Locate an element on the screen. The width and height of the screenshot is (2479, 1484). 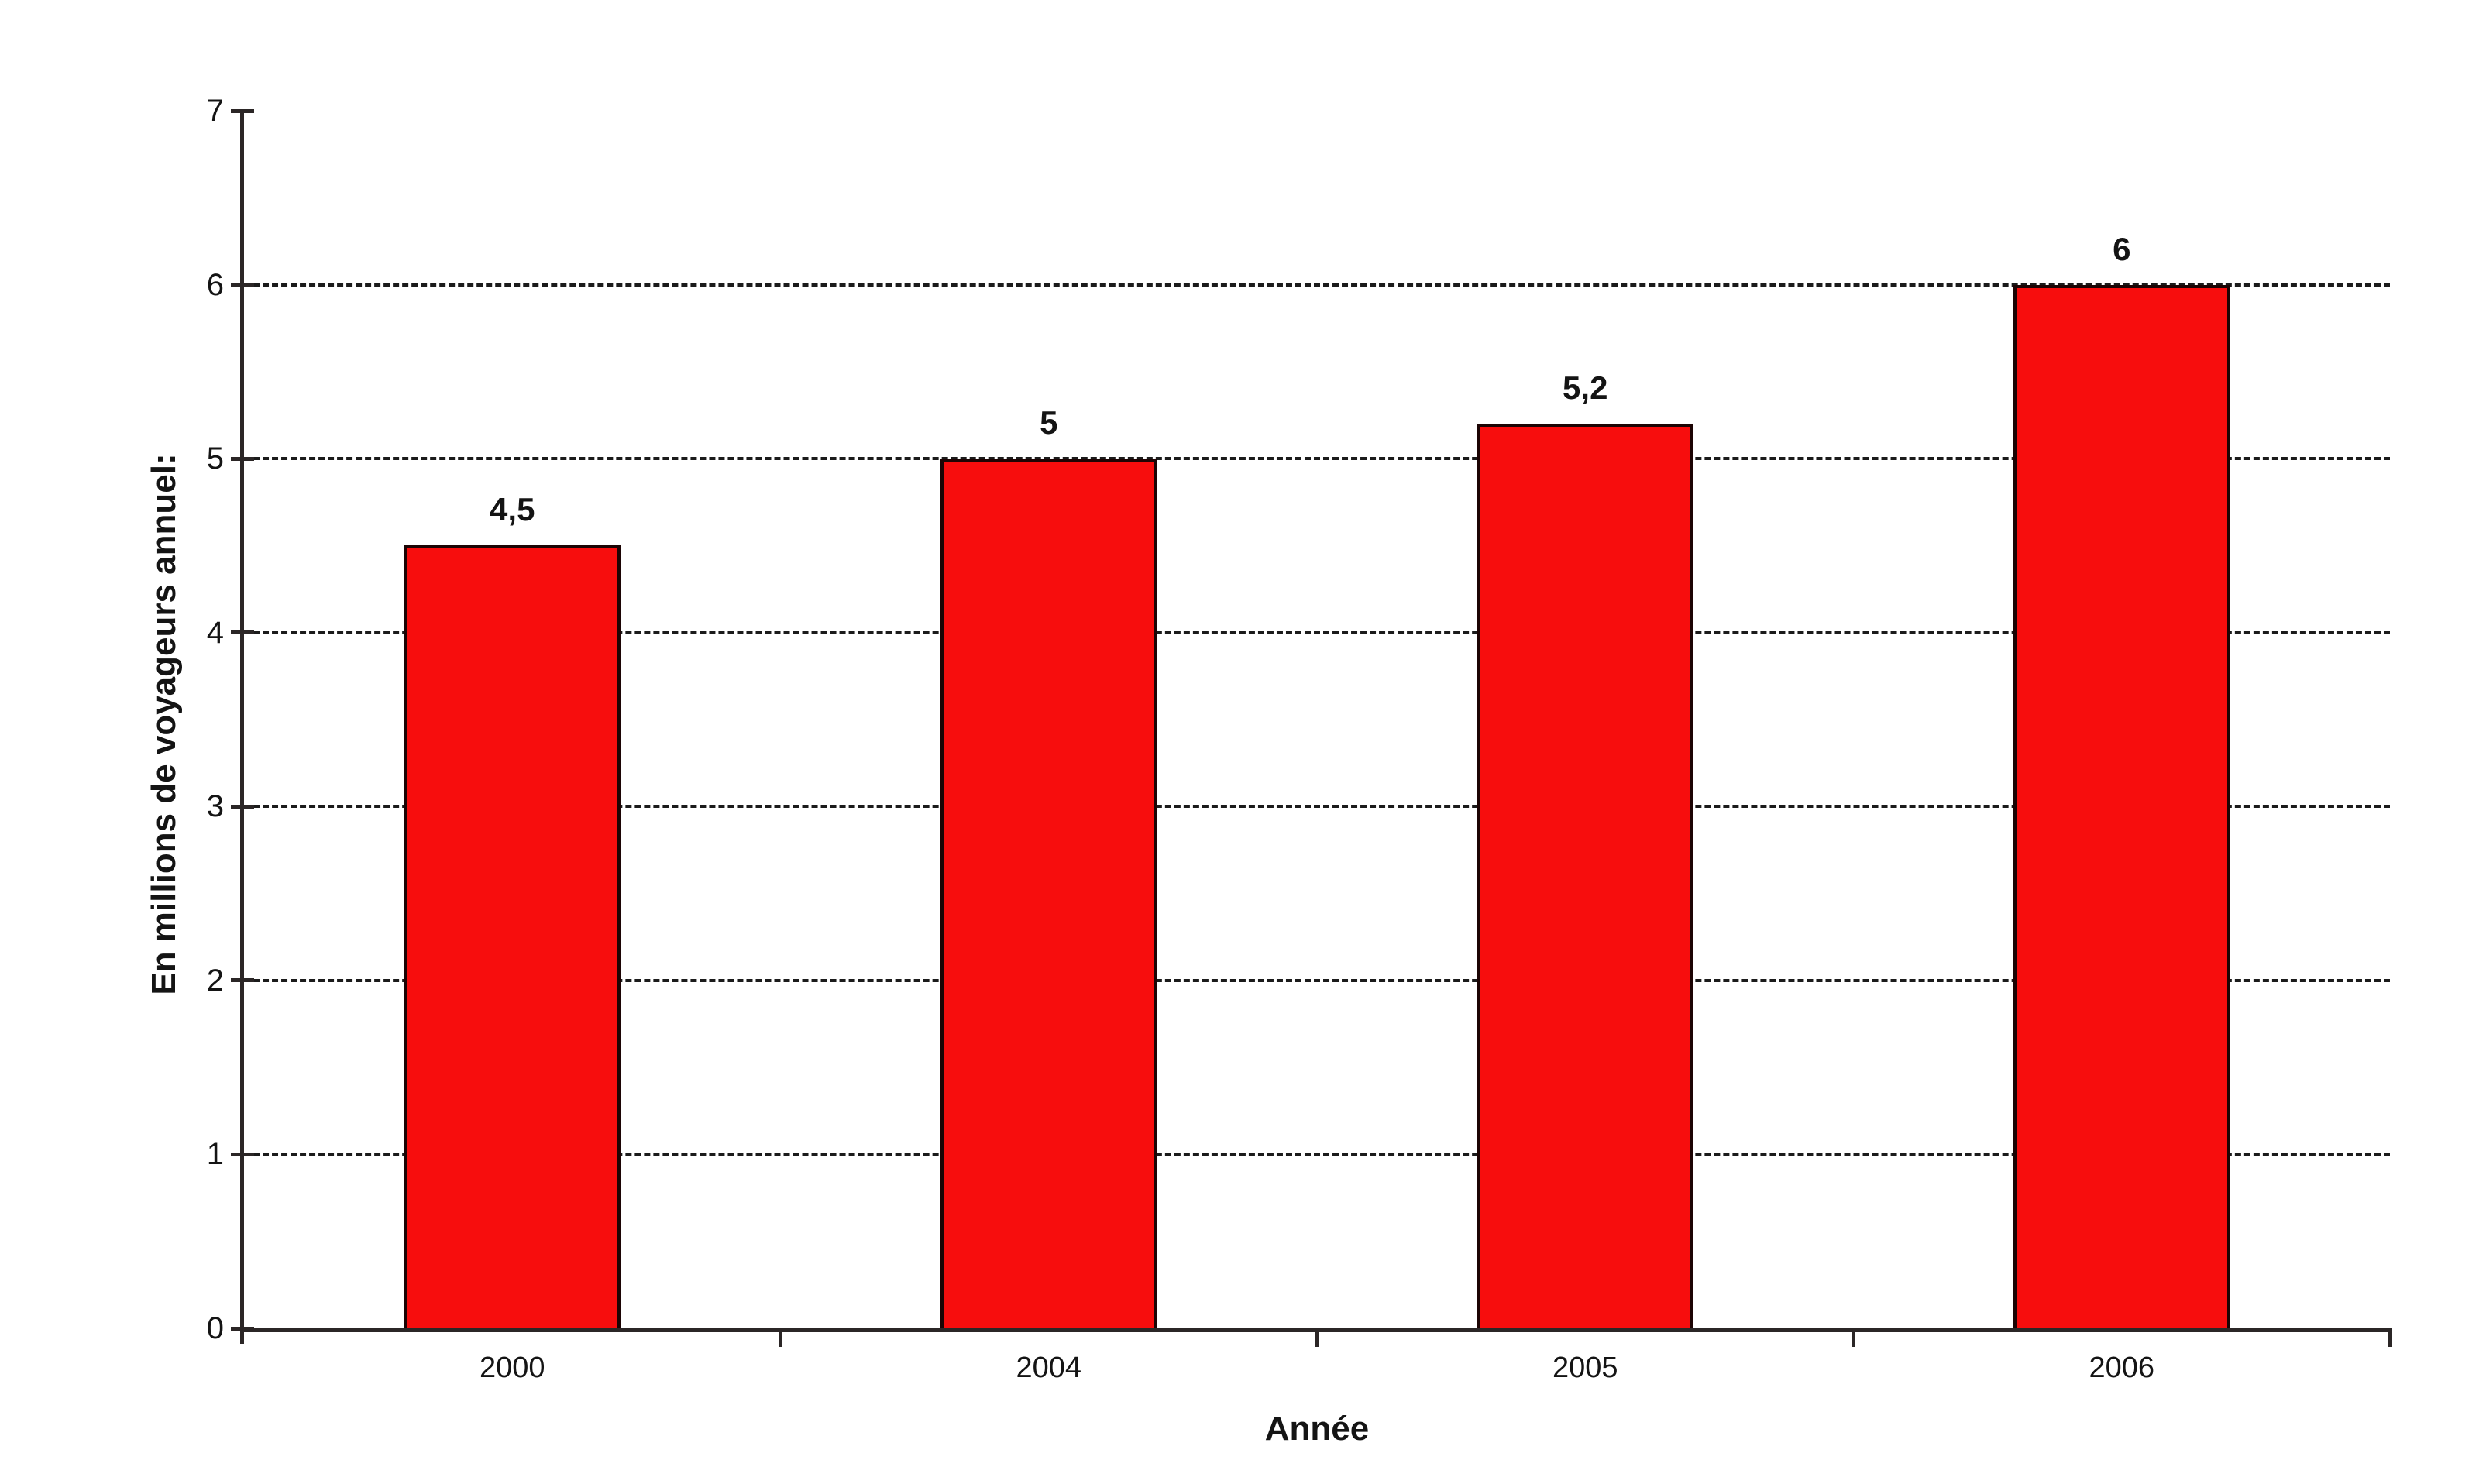
y-tick-label-3: 3 is located at coordinates (215, 806).